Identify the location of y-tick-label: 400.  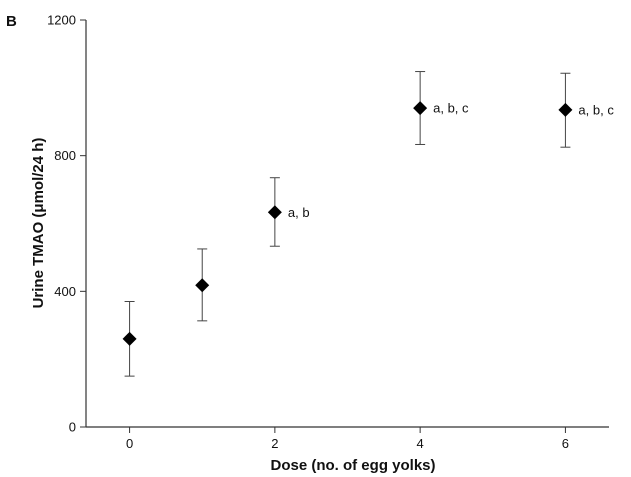
(65, 291).